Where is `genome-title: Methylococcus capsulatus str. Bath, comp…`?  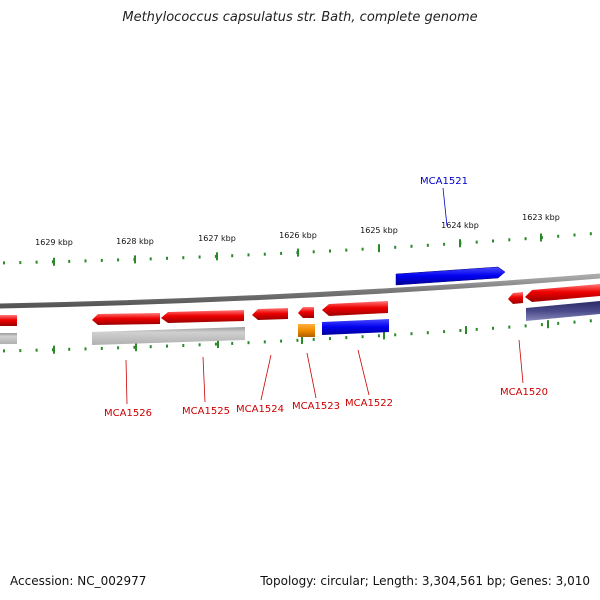
genome-title: Methylococcus capsulatus str. Bath, comp… is located at coordinates (300, 17).